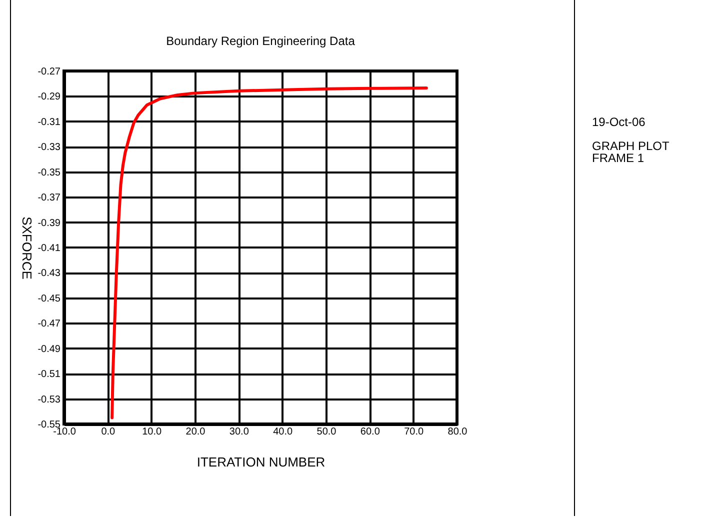 The width and height of the screenshot is (702, 518). Describe the element at coordinates (49, 274) in the screenshot. I see `y-tick-label: -0.43` at that location.